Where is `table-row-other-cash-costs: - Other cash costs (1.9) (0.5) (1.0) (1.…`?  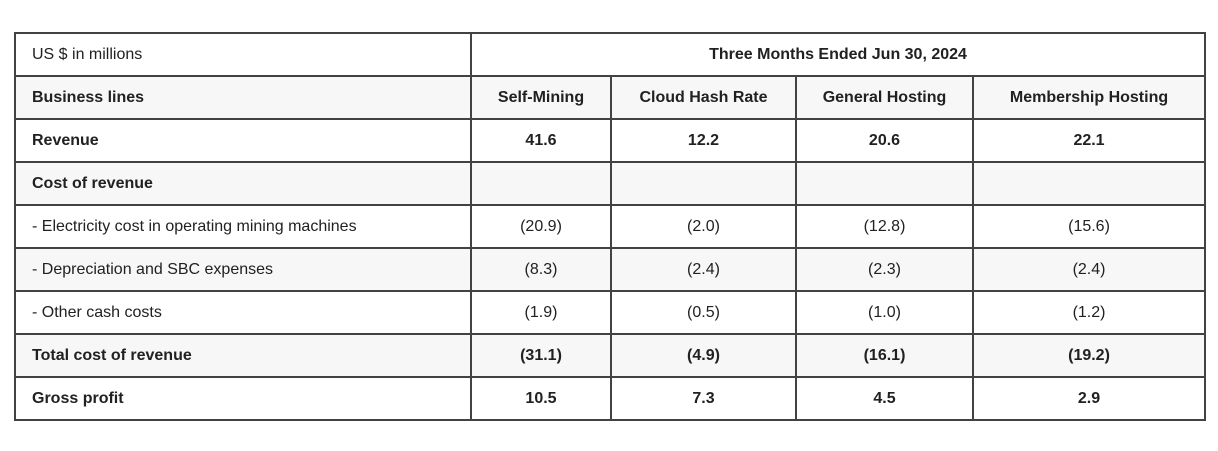 table-row-other-cash-costs: - Other cash costs (1.9) (0.5) (1.0) (1.… is located at coordinates (610, 312).